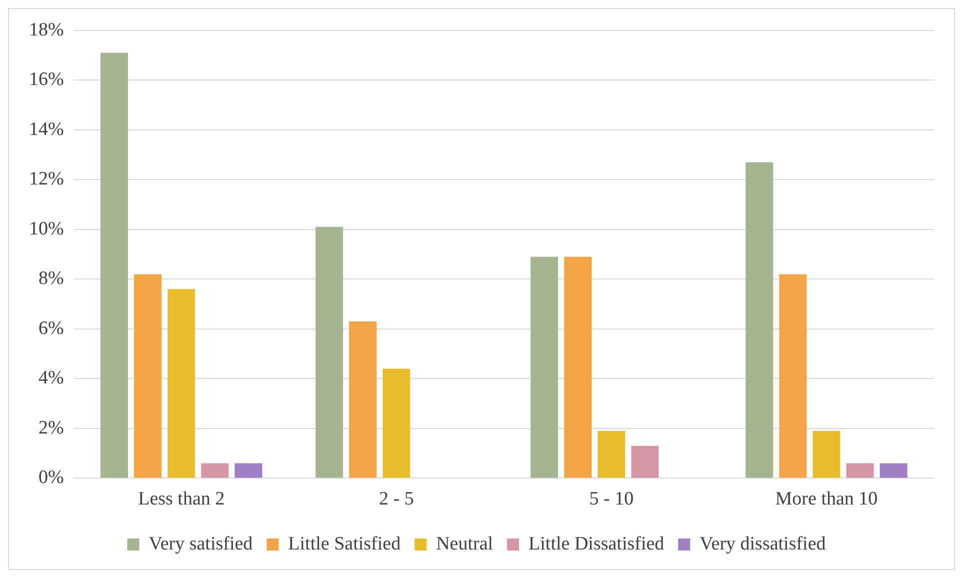  What do you see at coordinates (46, 29) in the screenshot?
I see `y-tick-label: 18%` at bounding box center [46, 29].